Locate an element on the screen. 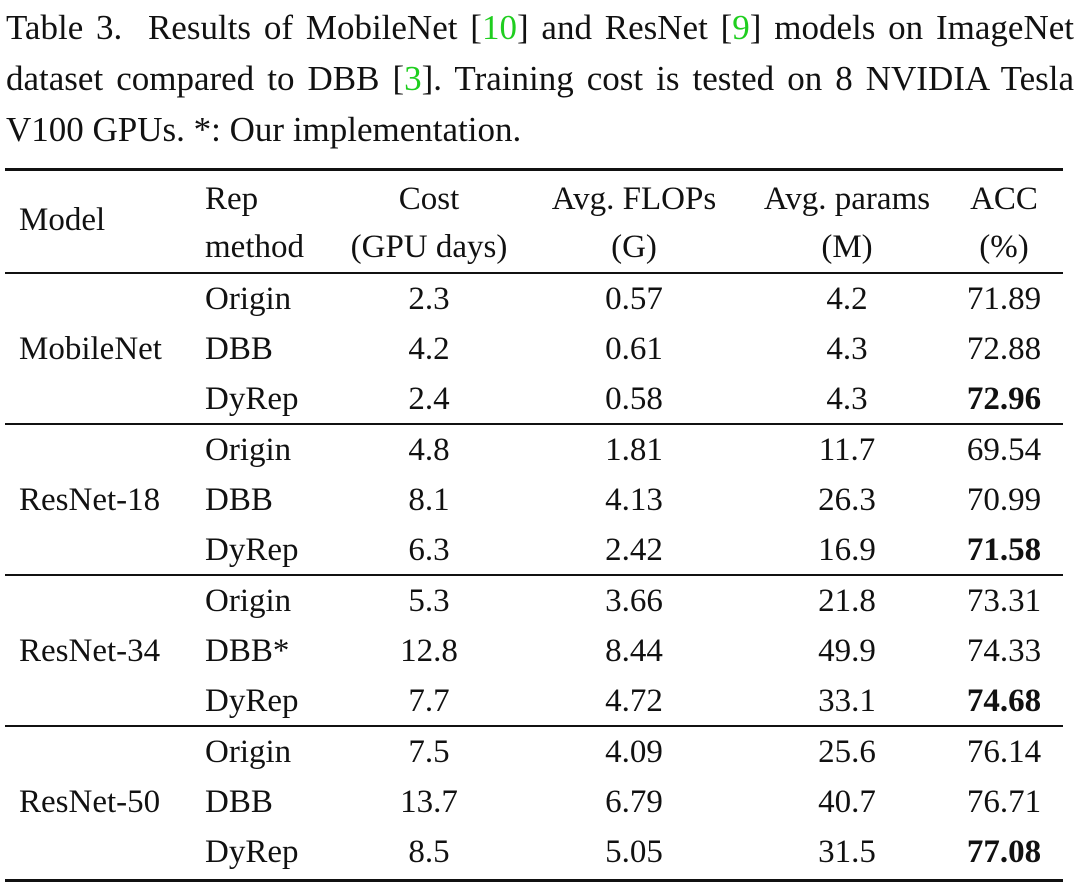 Image resolution: width=1080 pixels, height=884 pixels. cost-value: 13.7 is located at coordinates (429, 802).